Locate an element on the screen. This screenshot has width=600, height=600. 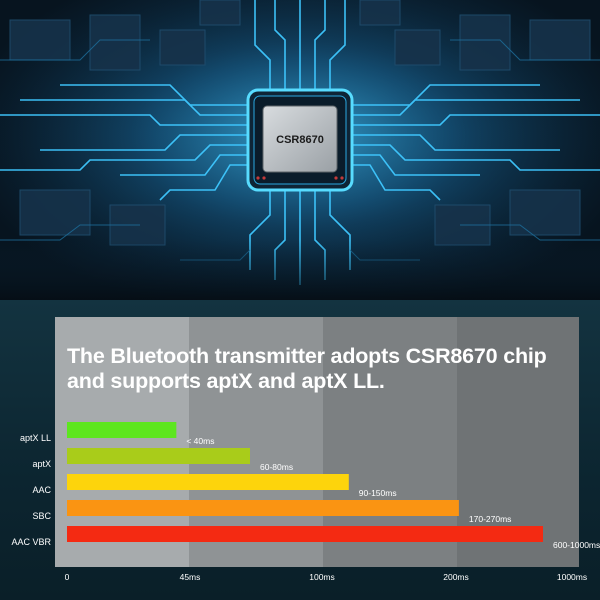
x-tick-label: 1000ms is located at coordinates (572, 577).